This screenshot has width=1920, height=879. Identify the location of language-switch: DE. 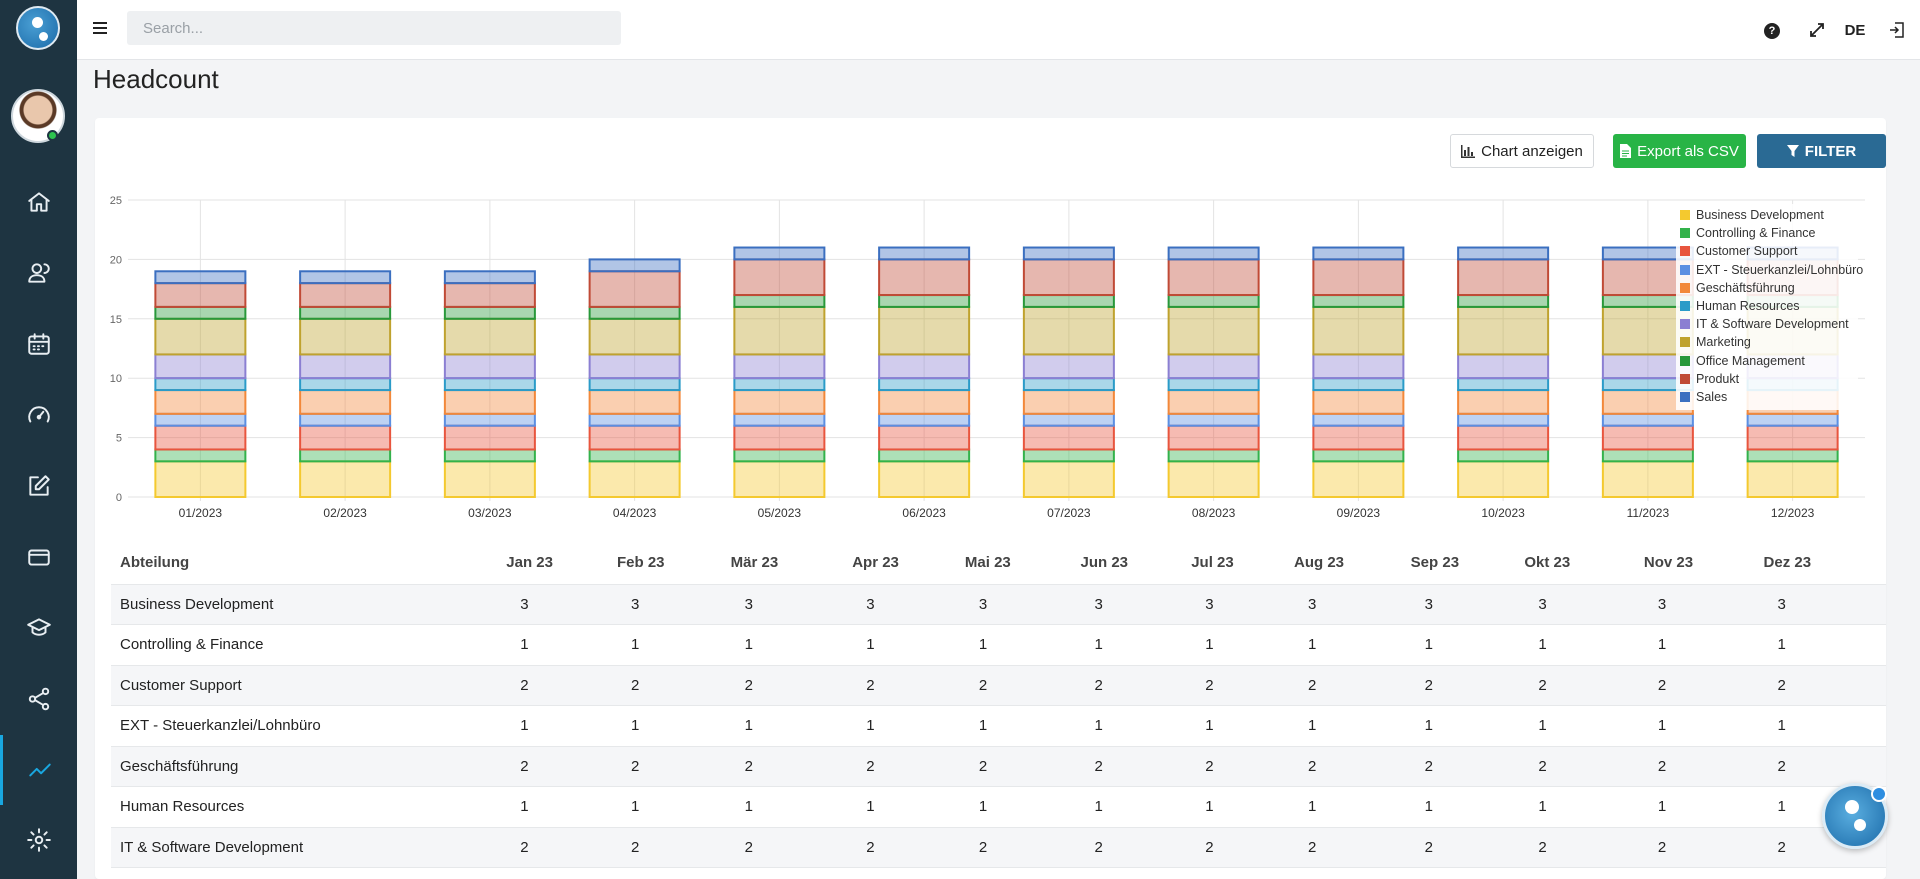
(1855, 30).